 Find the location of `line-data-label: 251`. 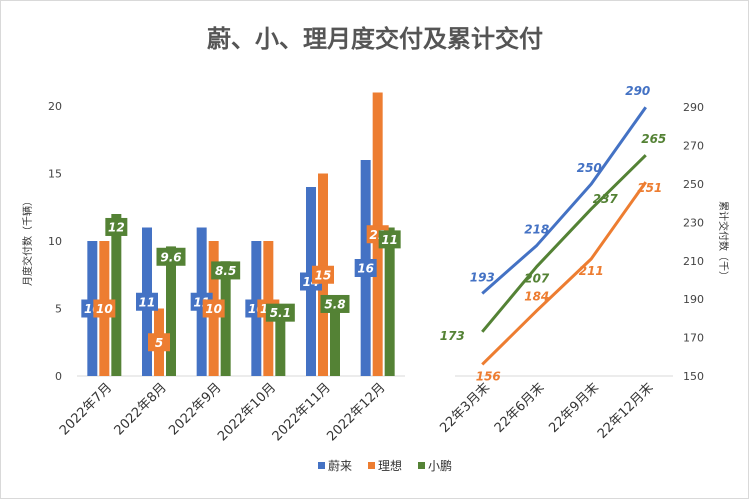

line-data-label: 251 is located at coordinates (649, 188).